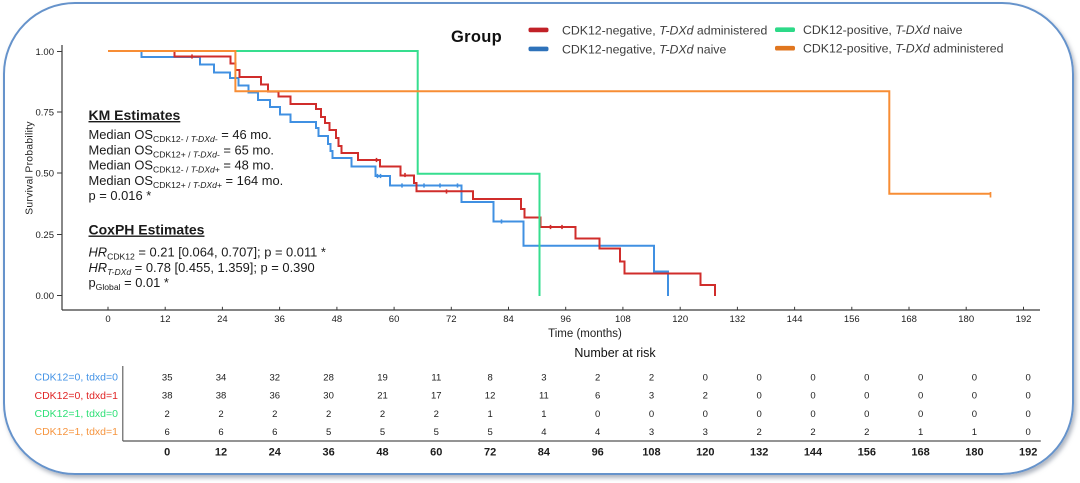 This screenshot has width=1080, height=483. Describe the element at coordinates (275, 377) in the screenshot. I see `svg-text: 32` at that location.